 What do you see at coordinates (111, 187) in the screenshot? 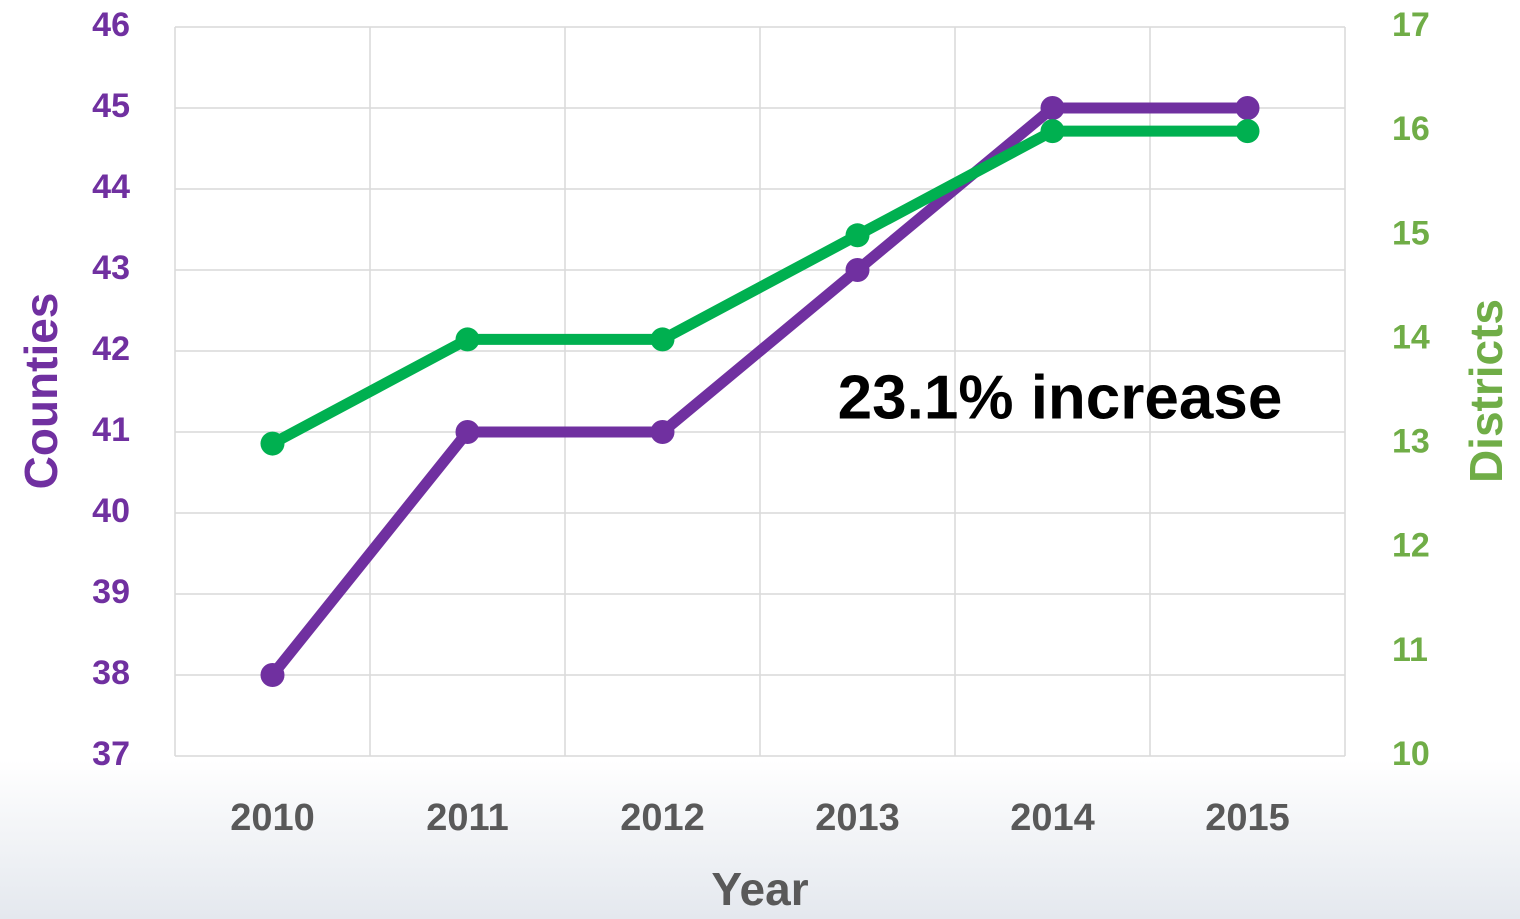
I see `y-tick-label: 44` at bounding box center [111, 187].